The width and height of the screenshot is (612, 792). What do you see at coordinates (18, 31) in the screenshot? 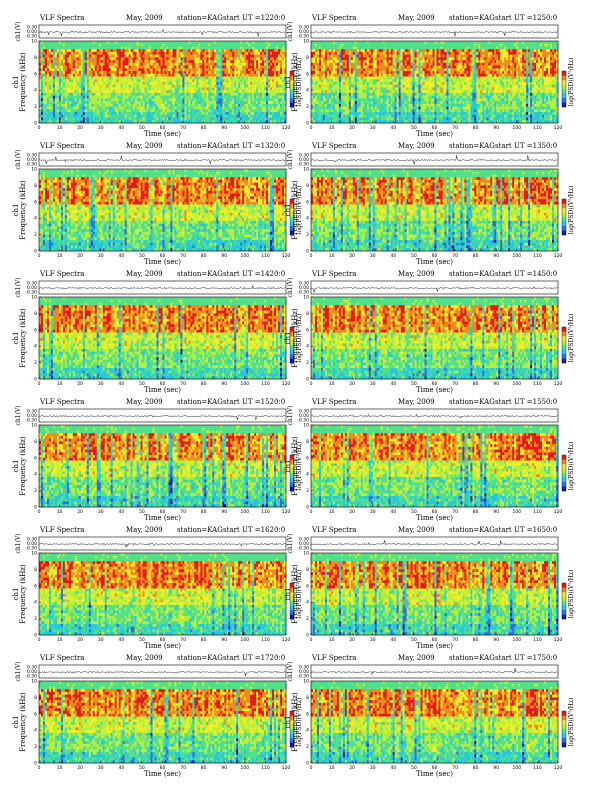
I see `waveform-ylabel: ch1(V)` at bounding box center [18, 31].